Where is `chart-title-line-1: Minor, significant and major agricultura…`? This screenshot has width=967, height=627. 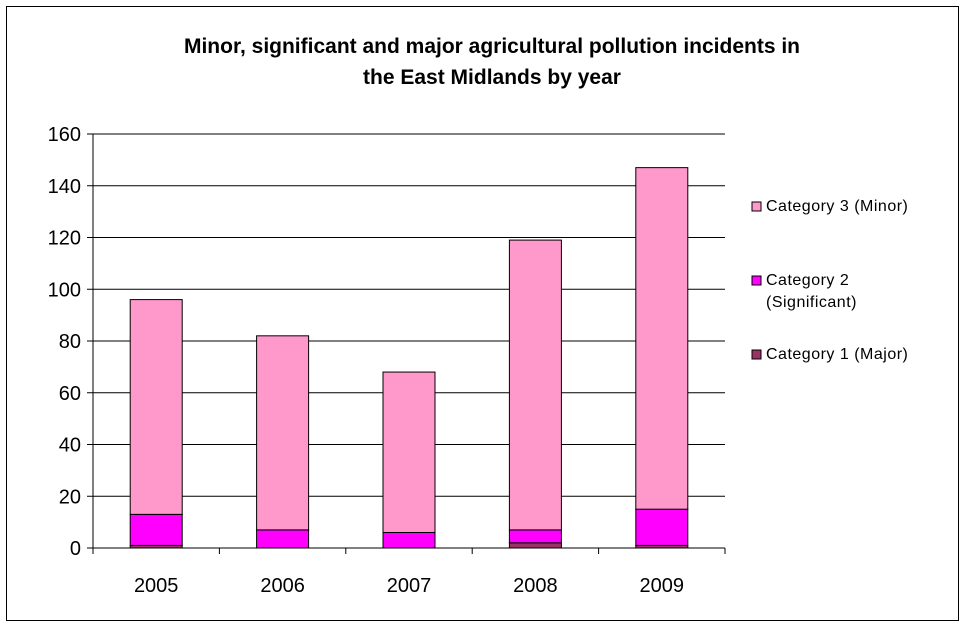 chart-title-line-1: Minor, significant and major agricultura… is located at coordinates (492, 46).